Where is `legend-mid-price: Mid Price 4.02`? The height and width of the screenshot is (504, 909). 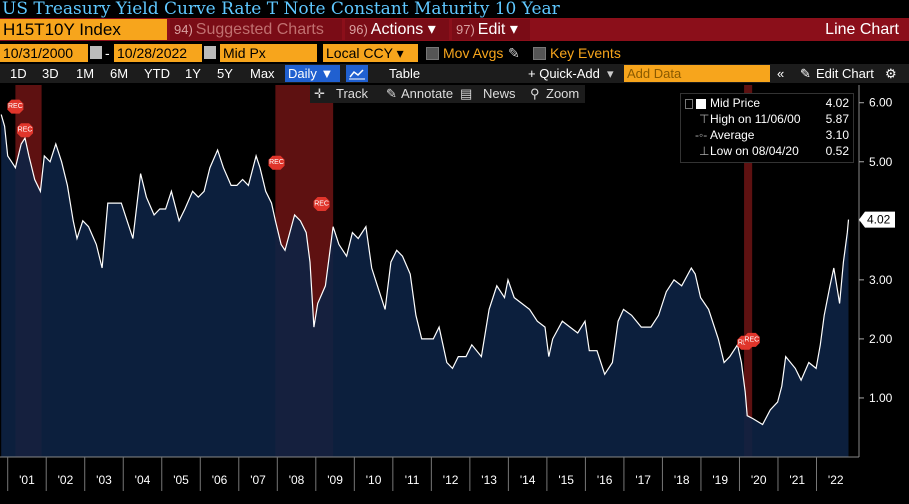 legend-mid-price: Mid Price 4.02 is located at coordinates (767, 103).